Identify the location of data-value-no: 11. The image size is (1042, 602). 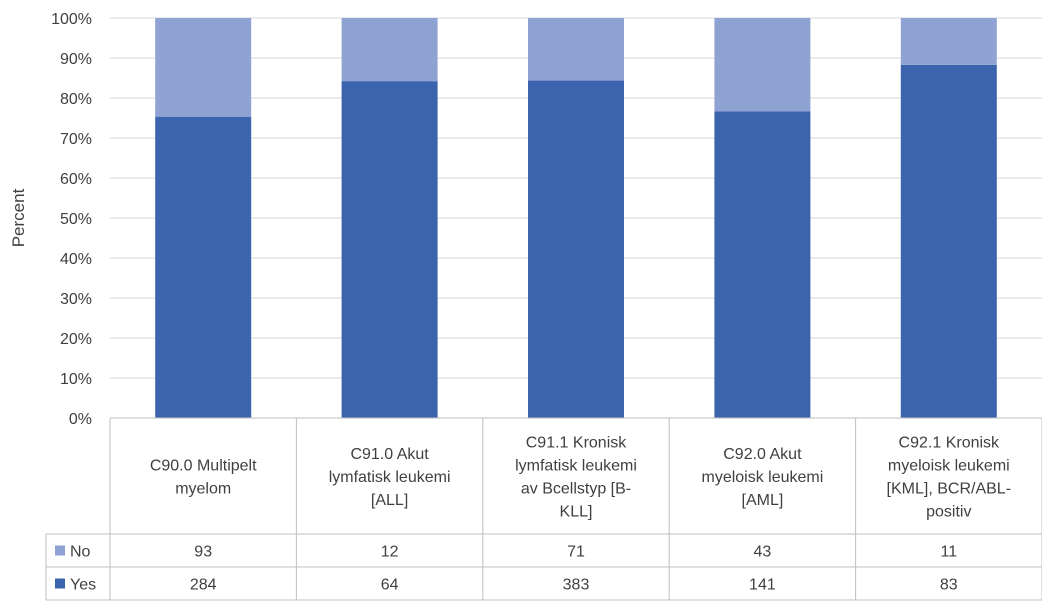
(948, 552).